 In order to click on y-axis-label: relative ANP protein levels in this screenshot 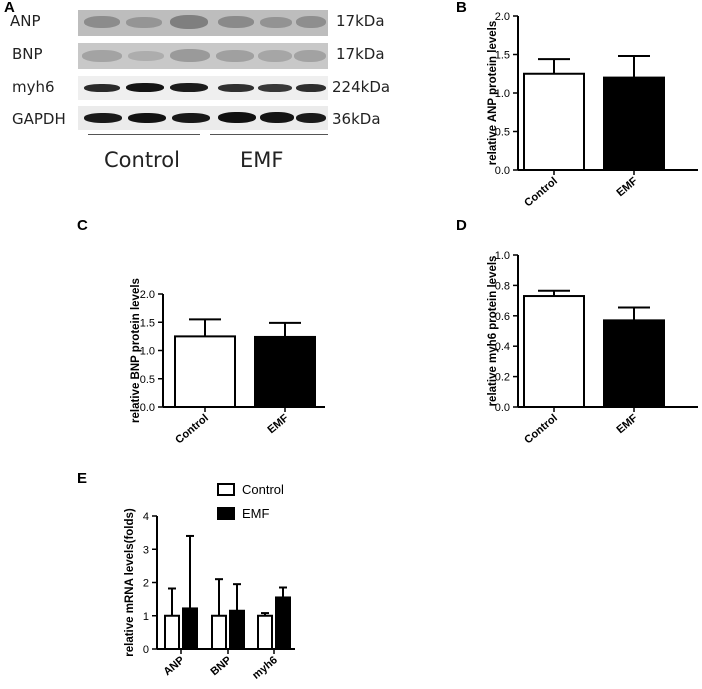, I will do `click(493, 93)`.